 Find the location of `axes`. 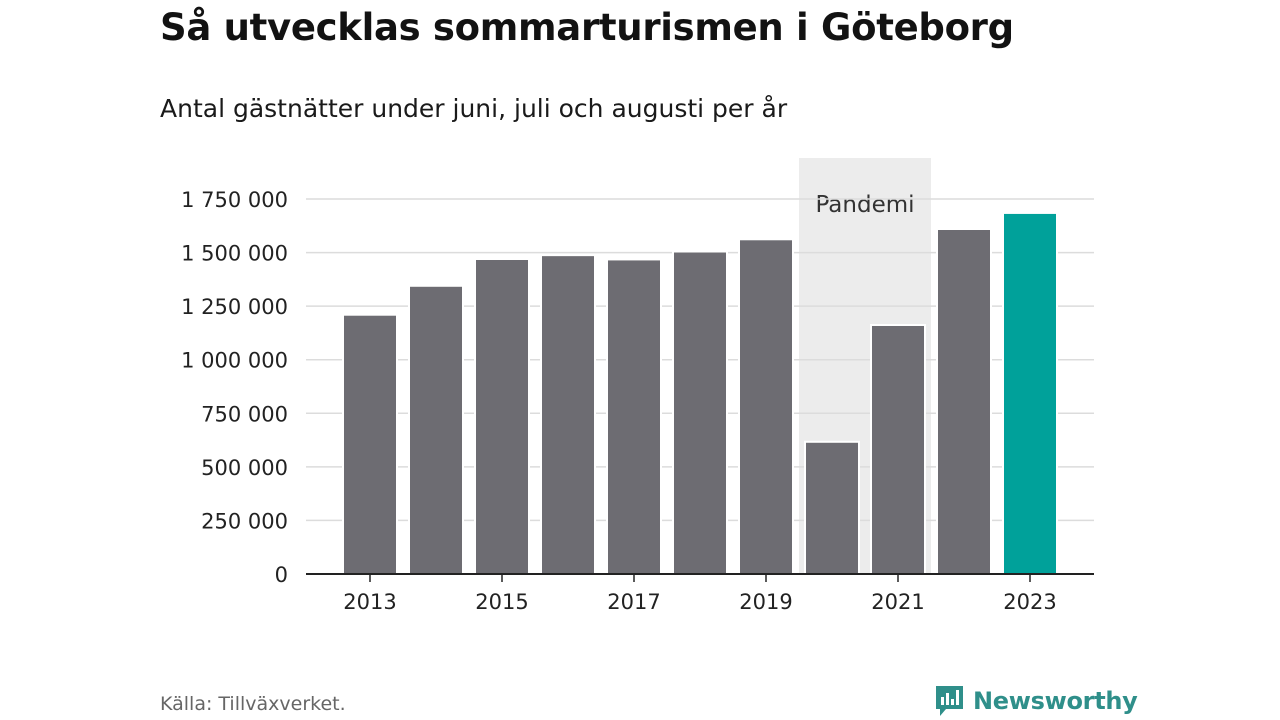

axes is located at coordinates (700, 577).